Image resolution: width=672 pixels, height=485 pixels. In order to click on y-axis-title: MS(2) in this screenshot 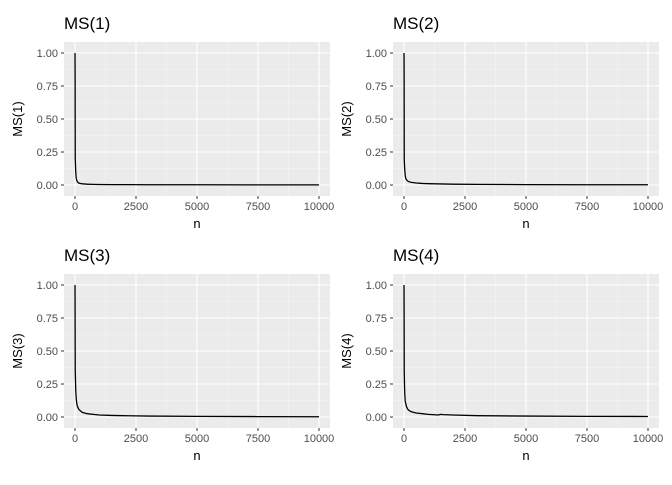, I will do `click(346, 118)`.